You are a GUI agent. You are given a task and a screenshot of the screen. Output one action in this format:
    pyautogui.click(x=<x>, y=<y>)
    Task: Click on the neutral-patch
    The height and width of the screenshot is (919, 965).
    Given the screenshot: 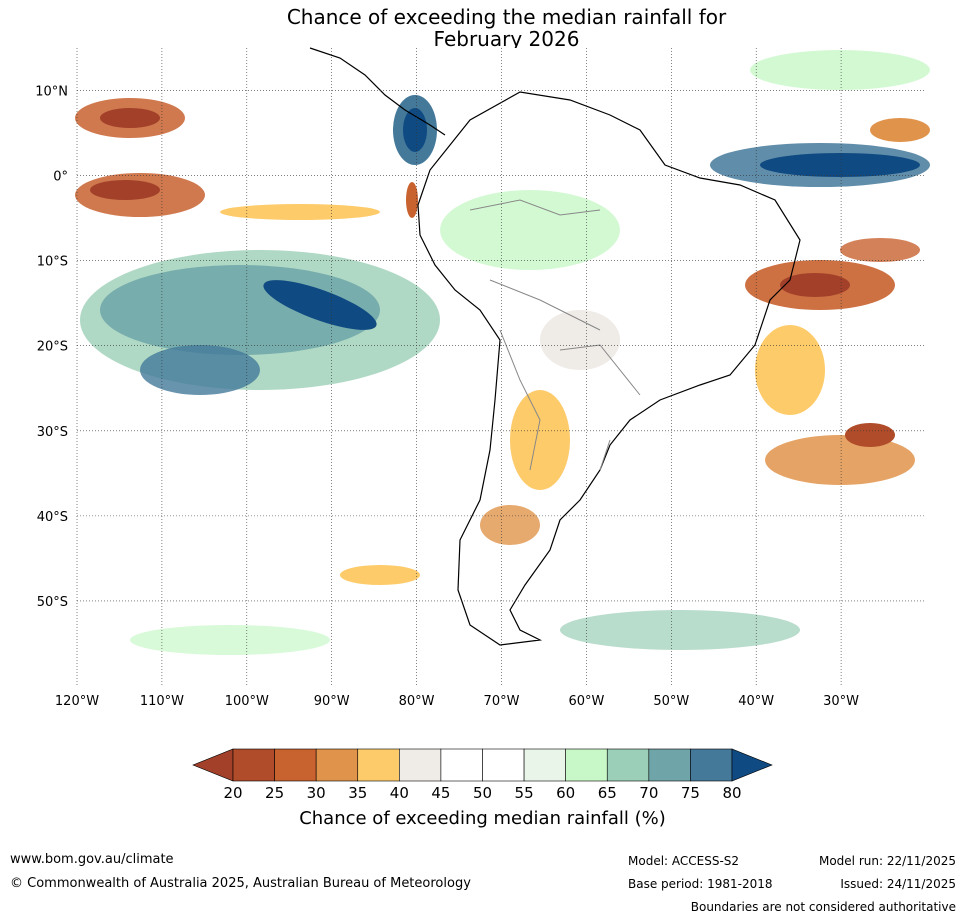 What is the action you would take?
    pyautogui.click(x=580, y=340)
    